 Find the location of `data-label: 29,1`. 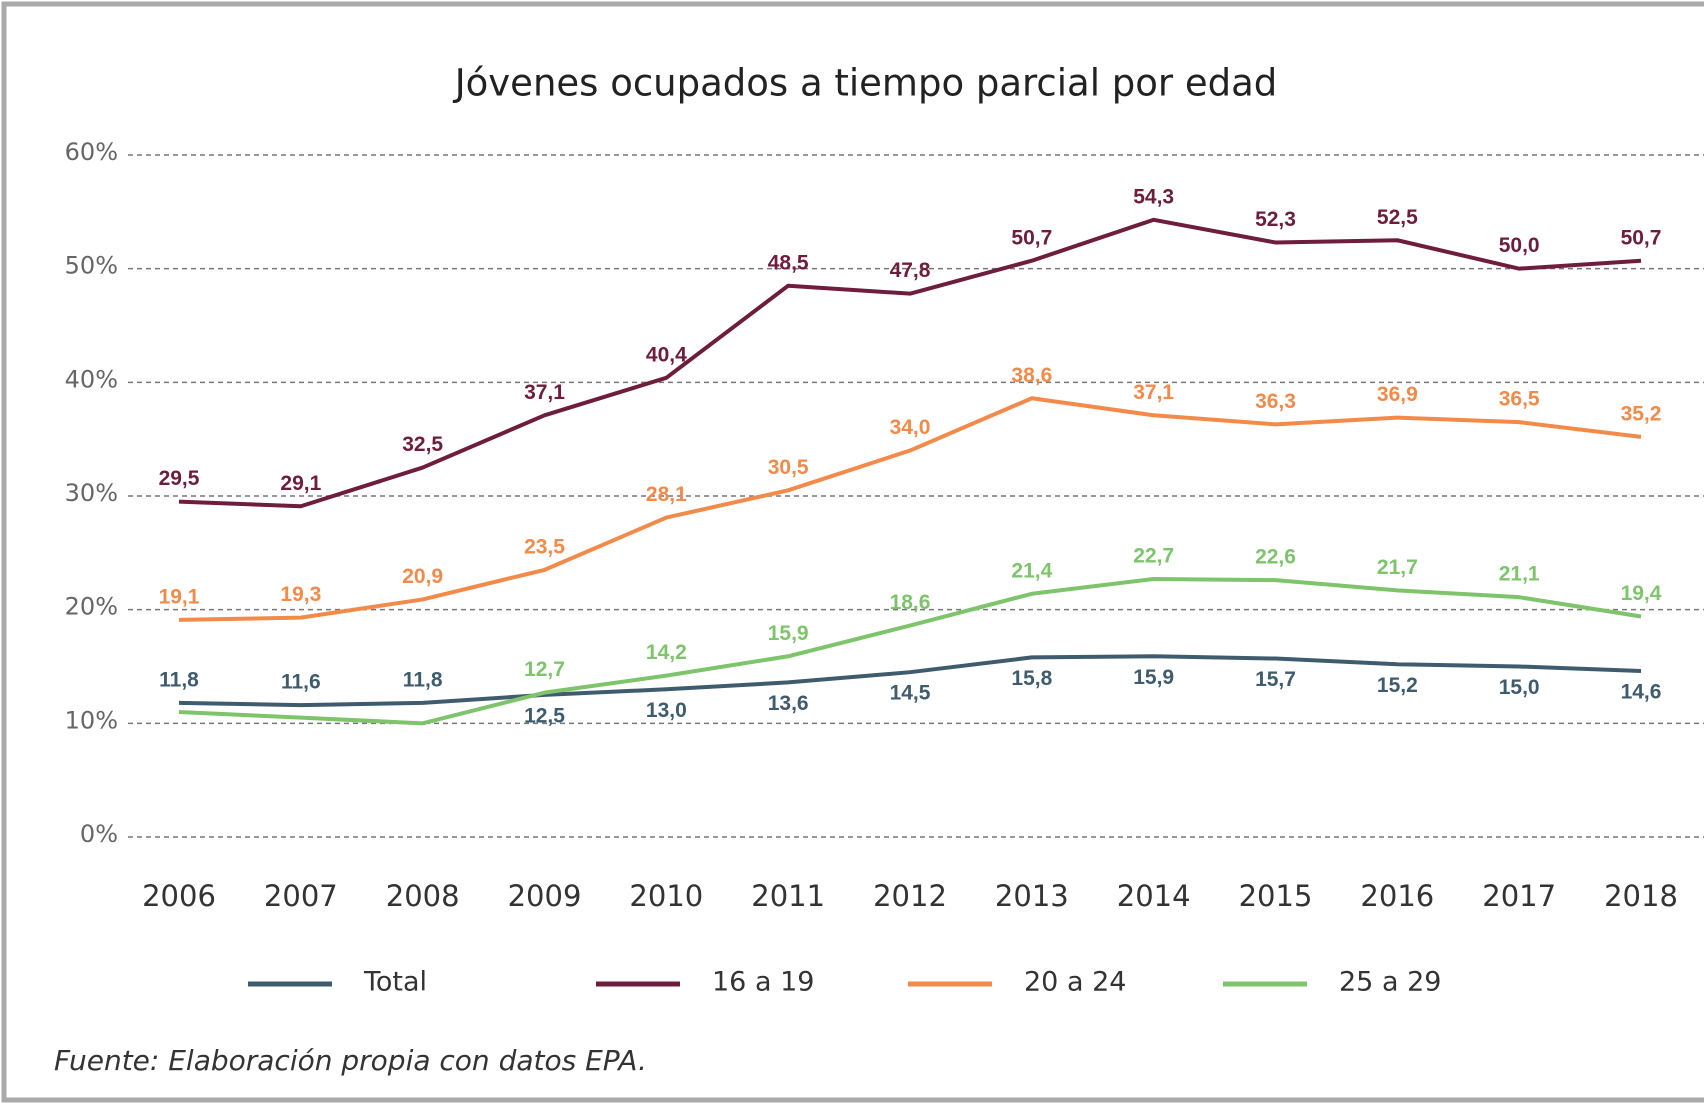

data-label: 29,1 is located at coordinates (300, 483).